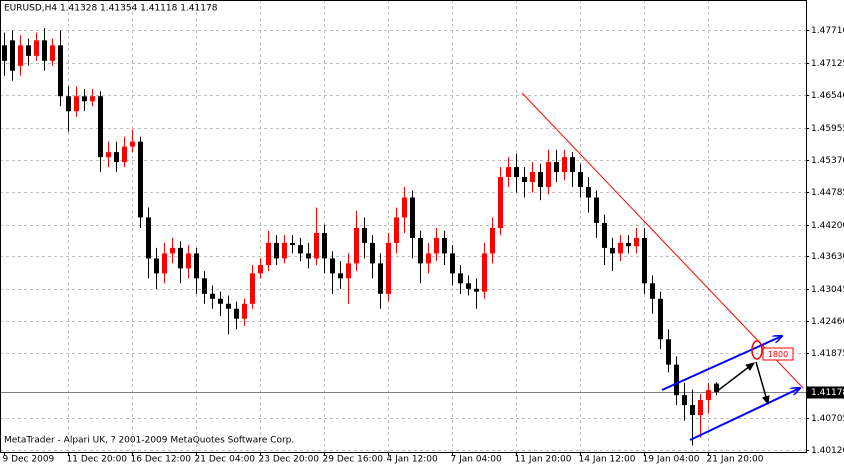 The height and width of the screenshot is (465, 844). I want to click on annotation-box, so click(778, 354).